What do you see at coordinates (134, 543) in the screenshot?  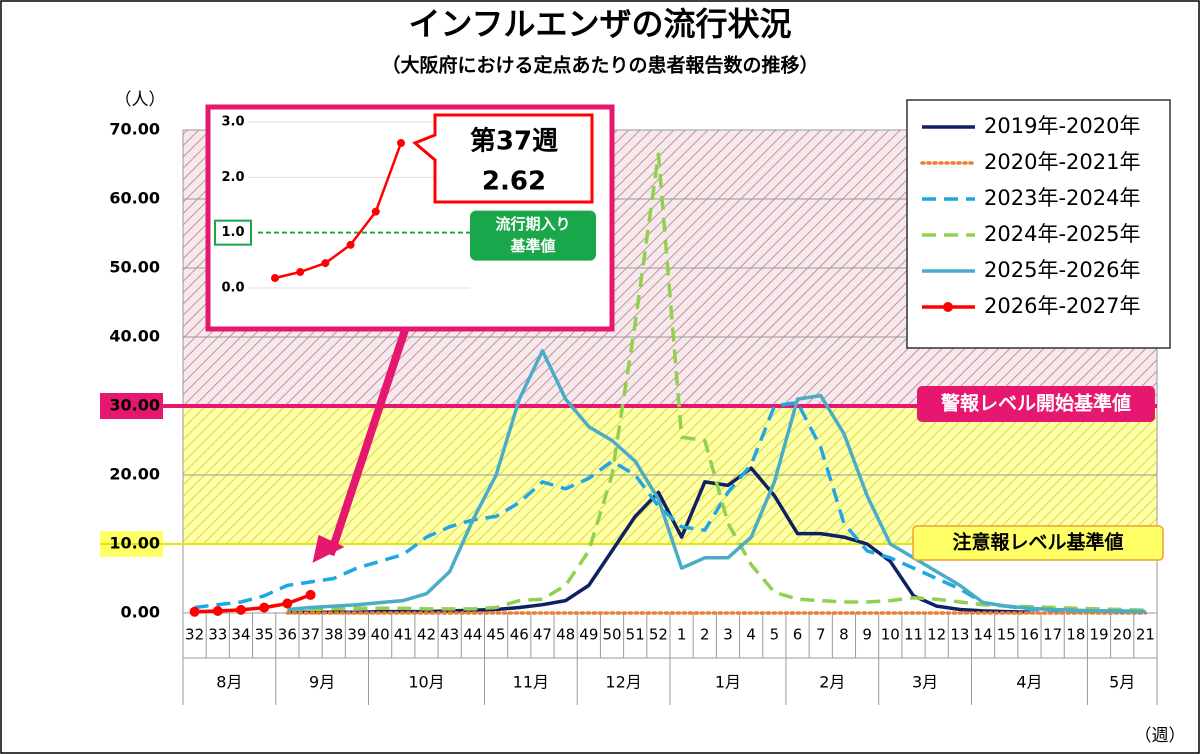 I see `y-tick-label: 10.00` at bounding box center [134, 543].